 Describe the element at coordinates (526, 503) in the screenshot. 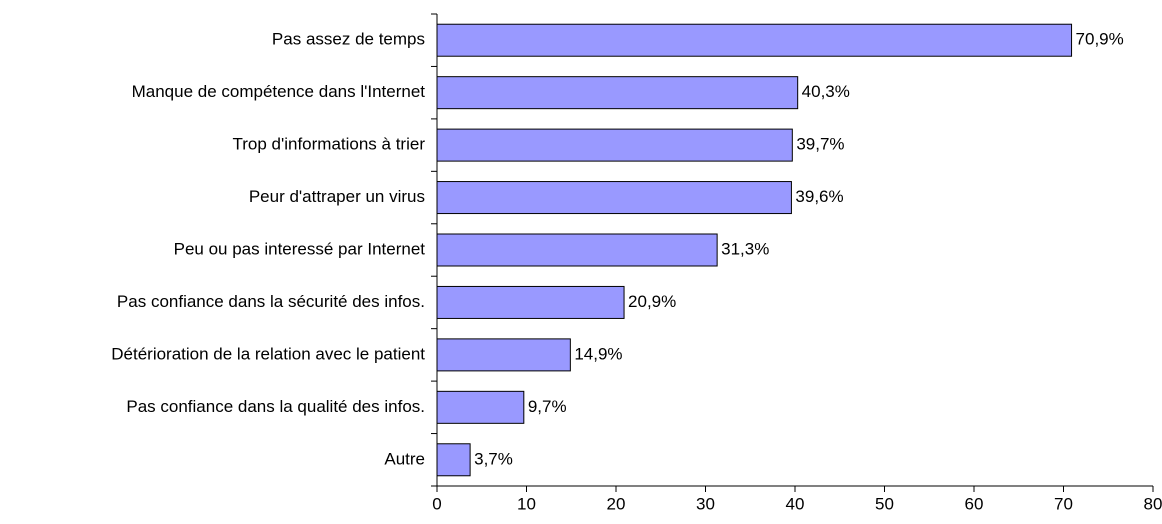

I see `x-tick-label: 10` at that location.